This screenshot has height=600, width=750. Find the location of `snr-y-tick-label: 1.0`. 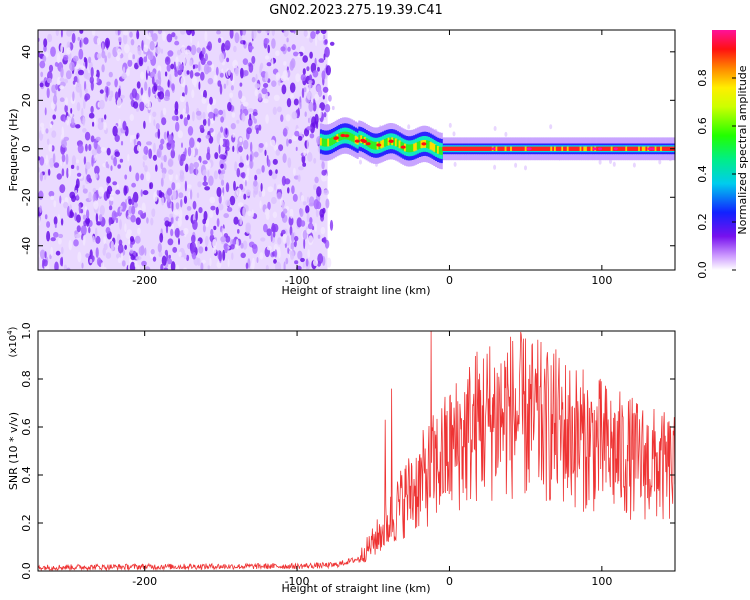

snr-y-tick-label: 1.0 is located at coordinates (26, 331).